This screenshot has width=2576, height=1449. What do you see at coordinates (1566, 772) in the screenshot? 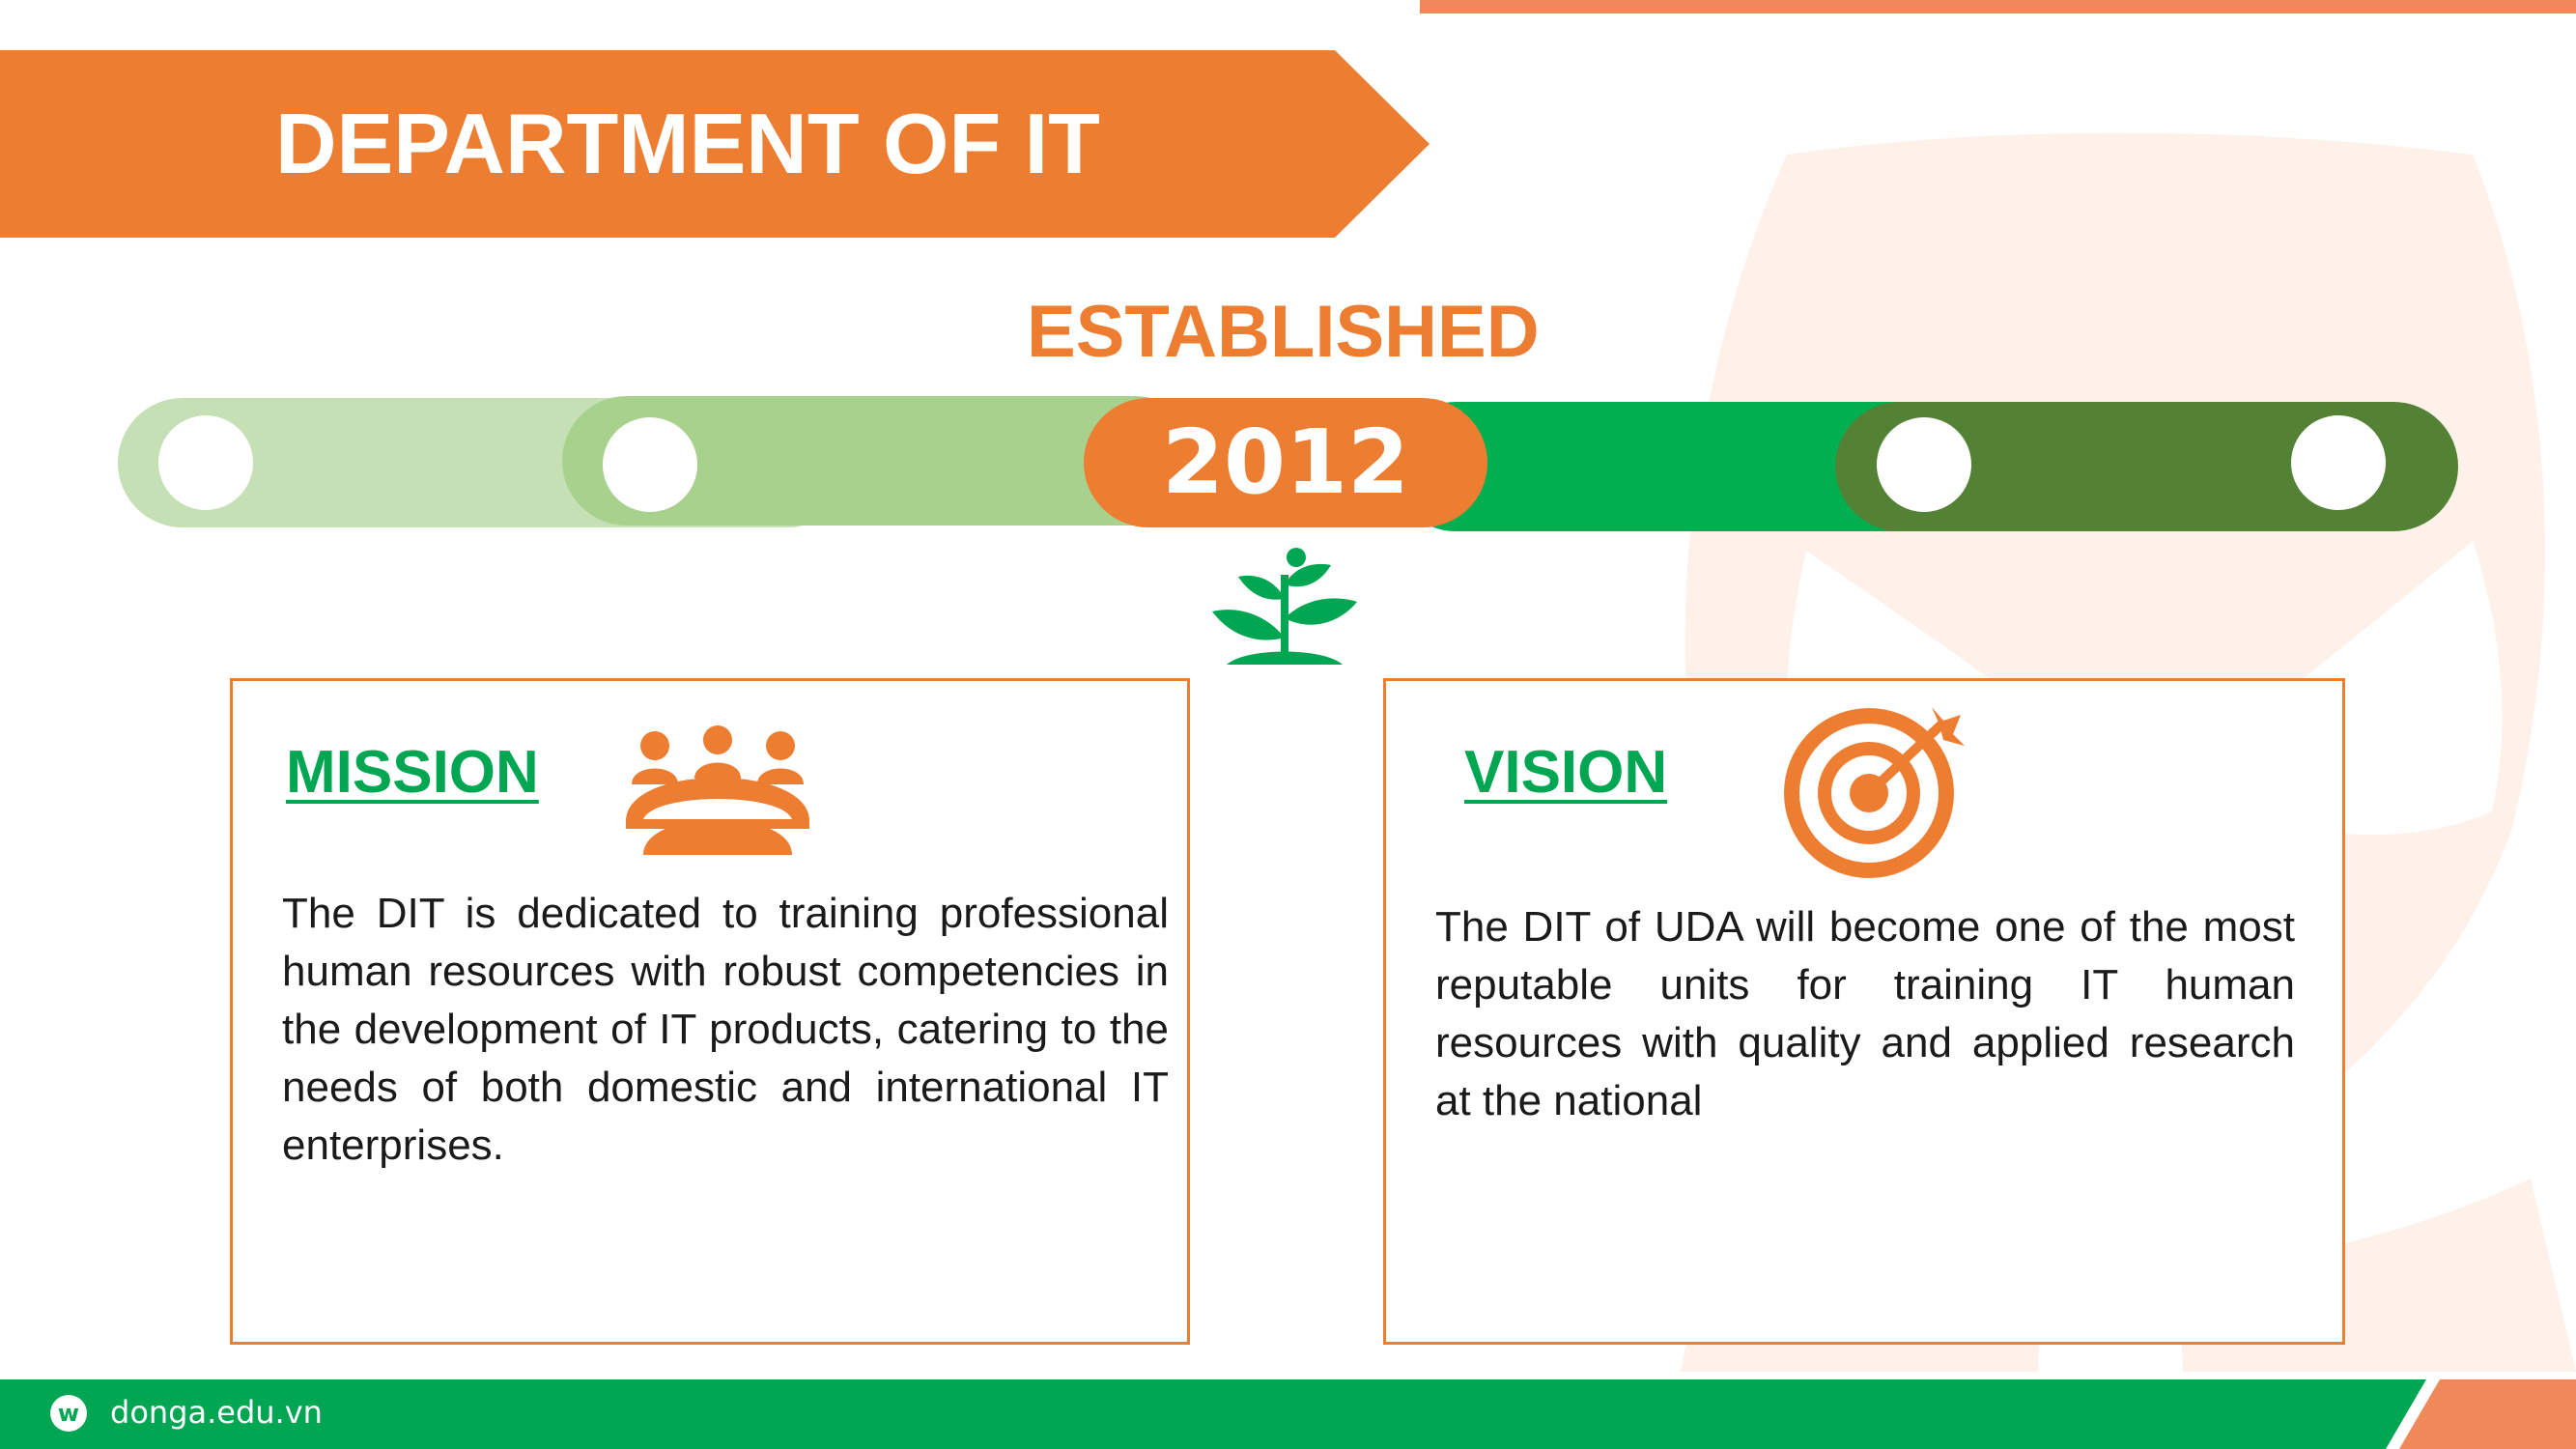
I see `vision-heading: VISION` at bounding box center [1566, 772].